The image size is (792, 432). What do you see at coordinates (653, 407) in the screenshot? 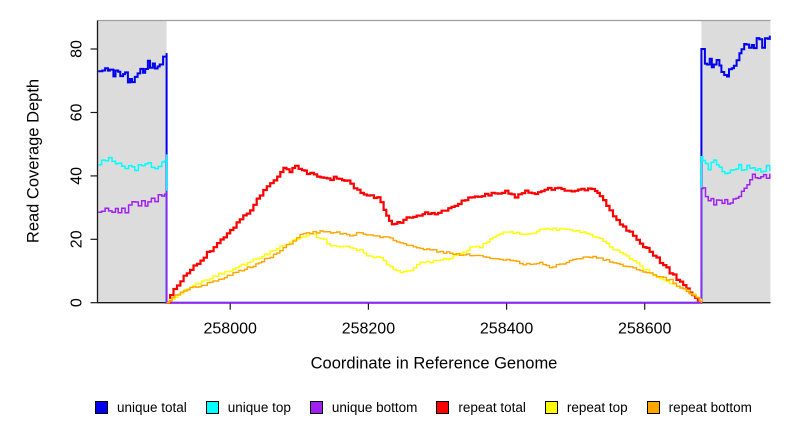
I see `legend-swatch-repeat-bottom` at bounding box center [653, 407].